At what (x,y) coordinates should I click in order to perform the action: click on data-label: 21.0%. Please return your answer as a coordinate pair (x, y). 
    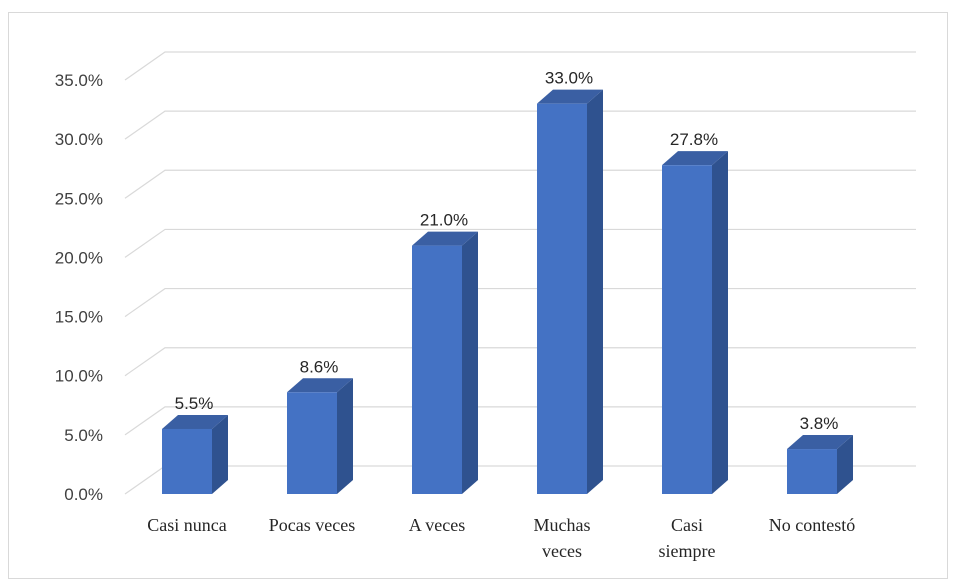
    Looking at the image, I should click on (444, 220).